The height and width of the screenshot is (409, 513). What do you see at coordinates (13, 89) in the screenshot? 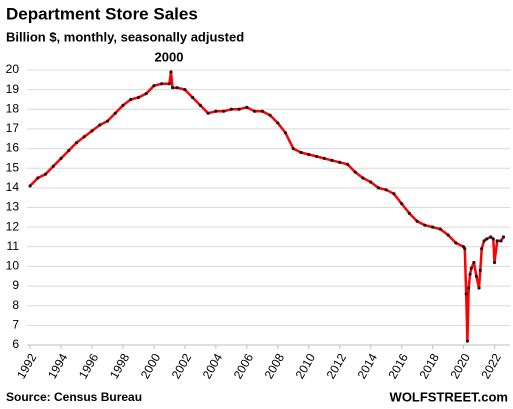
I see `y-tick-label: 19` at bounding box center [13, 89].